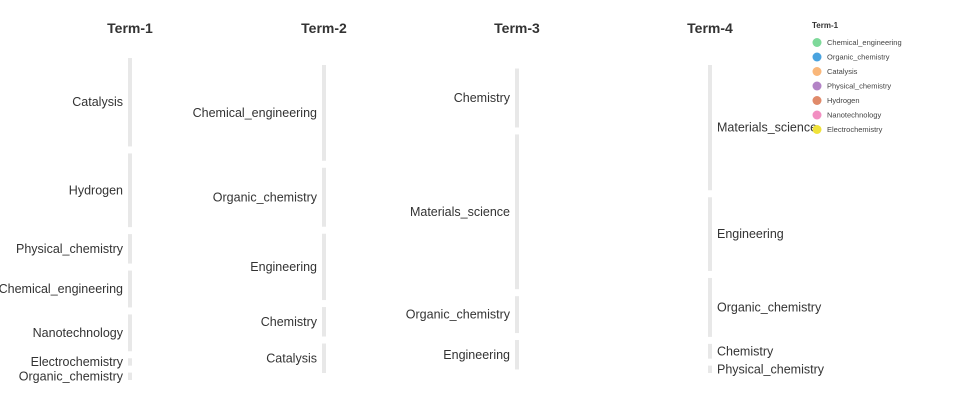 This screenshot has height=403, width=975. I want to click on node-label-t4-physical-chemistry: Physical_chemistry, so click(771, 369).